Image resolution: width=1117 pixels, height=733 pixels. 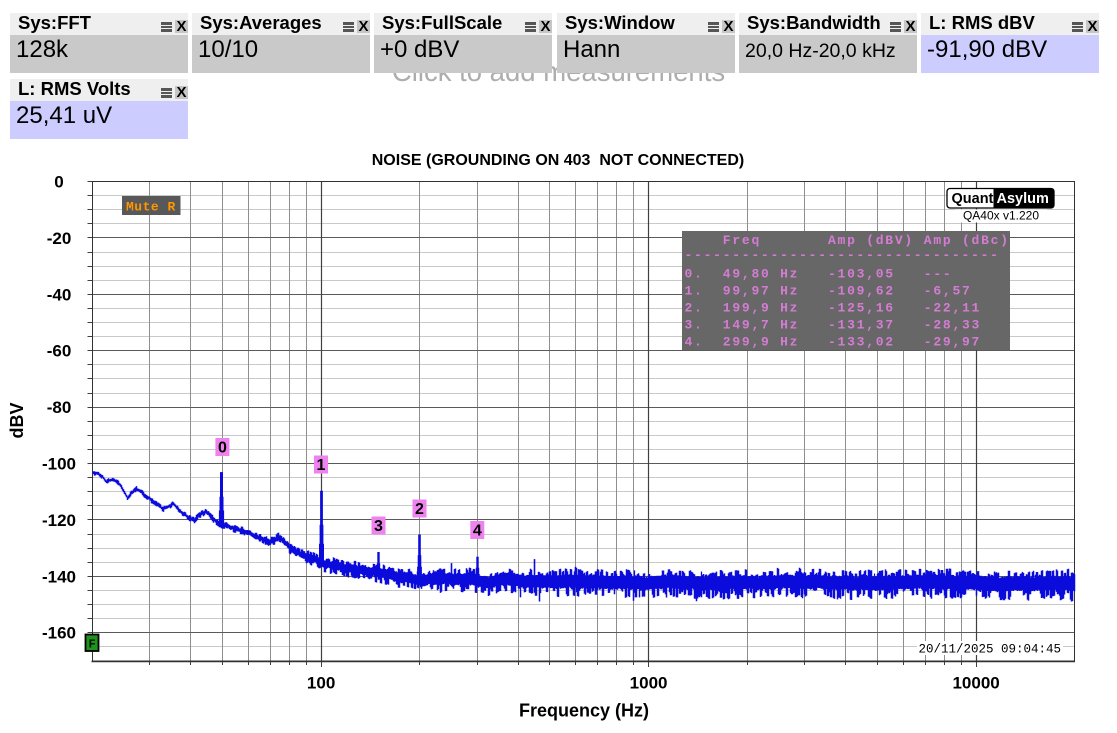 I want to click on svg-text: Asylum, so click(x=1023, y=199).